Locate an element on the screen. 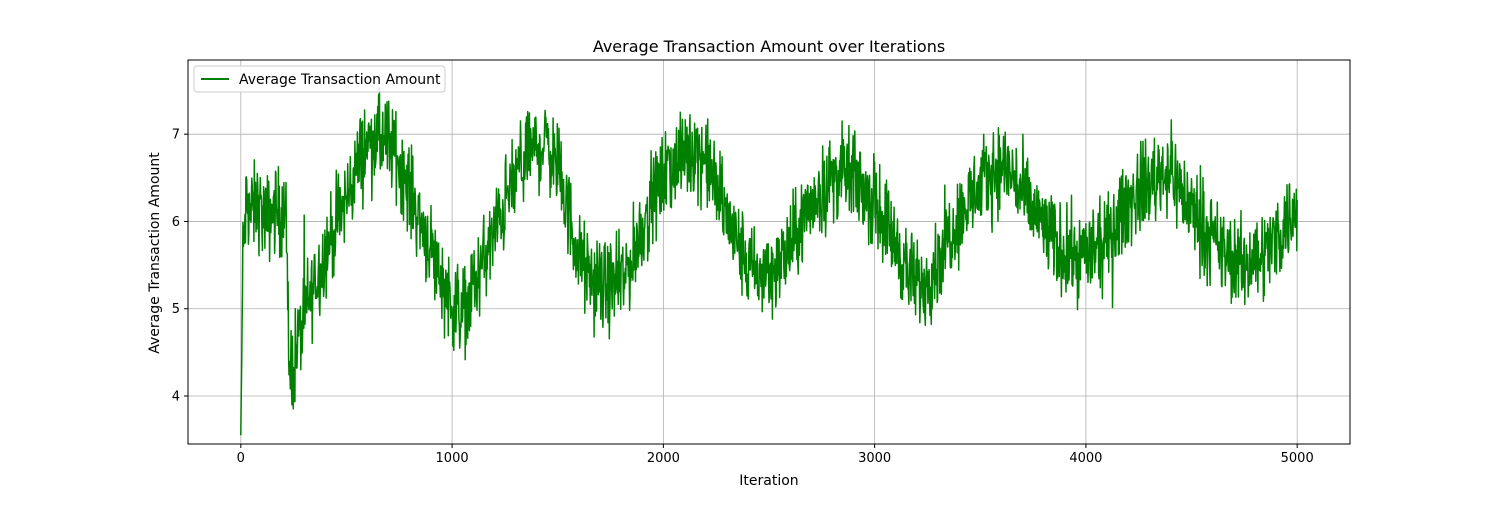  y-tick-label: 5 is located at coordinates (176, 309).